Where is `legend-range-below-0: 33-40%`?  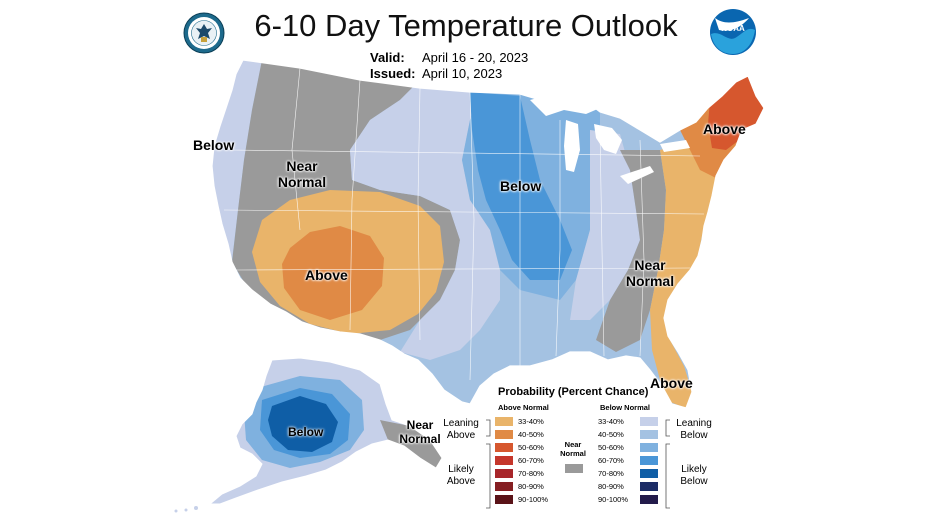 legend-range-below-0: 33-40% is located at coordinates (611, 421).